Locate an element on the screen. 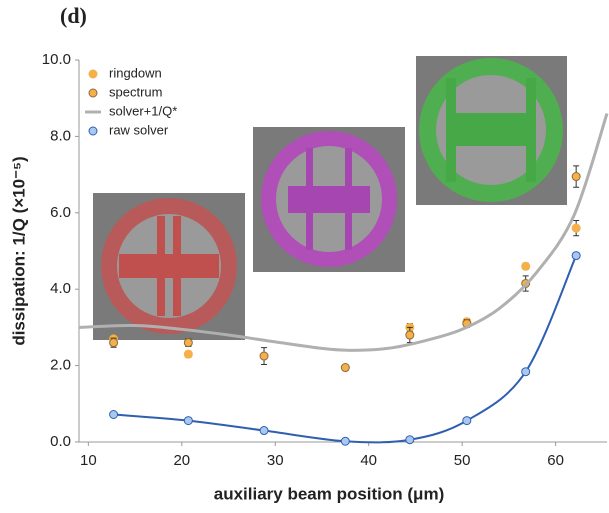 The image size is (609, 513). x-axis-label: auxiliary beam position (μm) is located at coordinates (329, 493).